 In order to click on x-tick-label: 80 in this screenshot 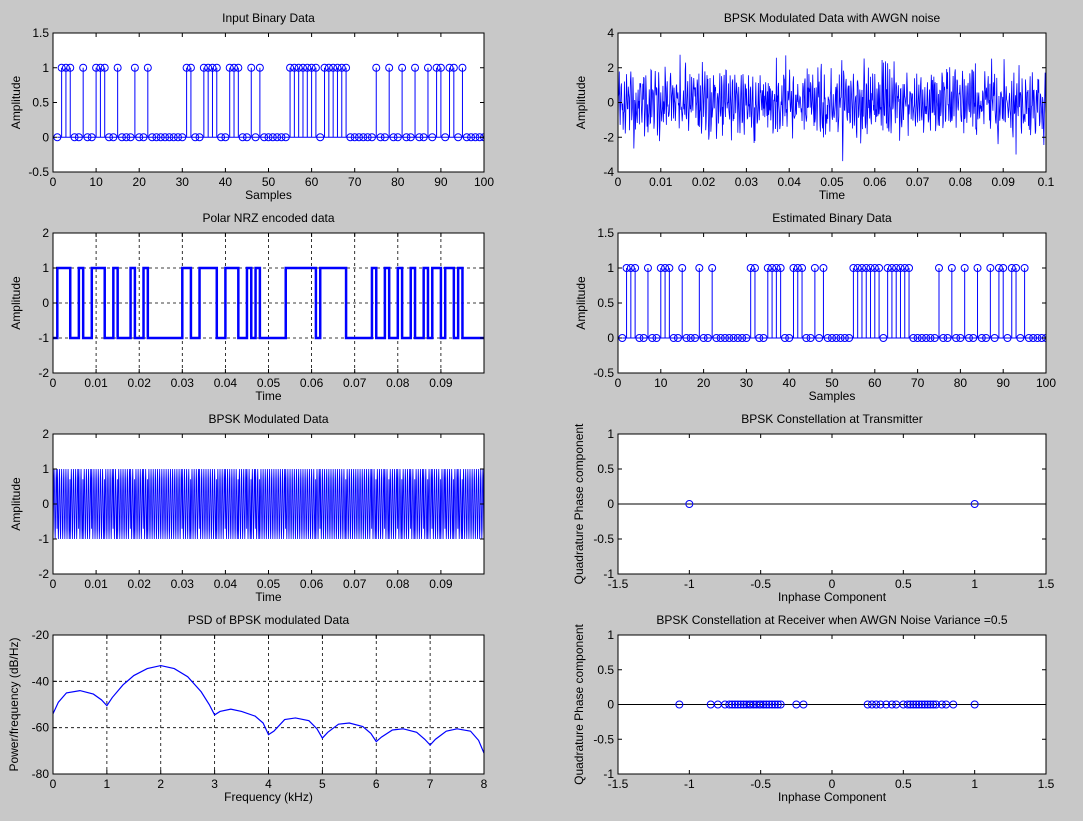, I will do `click(961, 383)`.